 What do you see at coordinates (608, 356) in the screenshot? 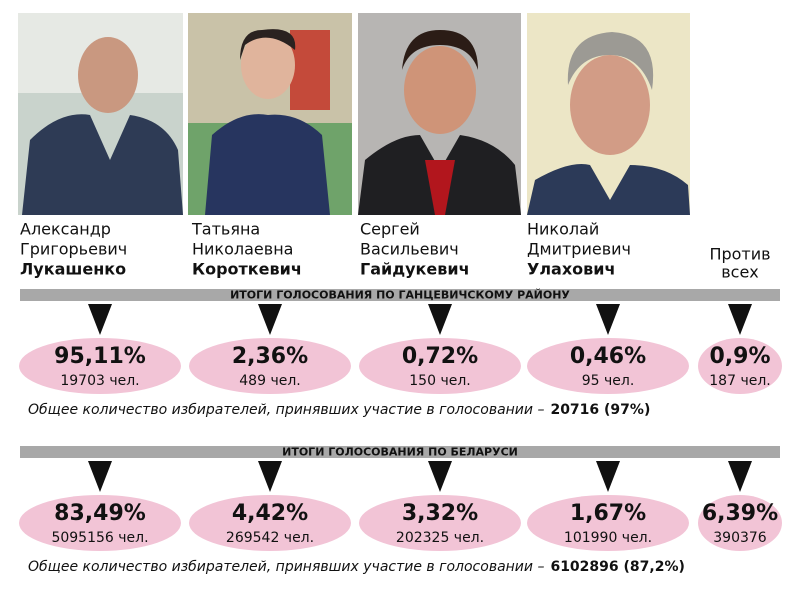
I see `percent: 0,46%` at bounding box center [608, 356].